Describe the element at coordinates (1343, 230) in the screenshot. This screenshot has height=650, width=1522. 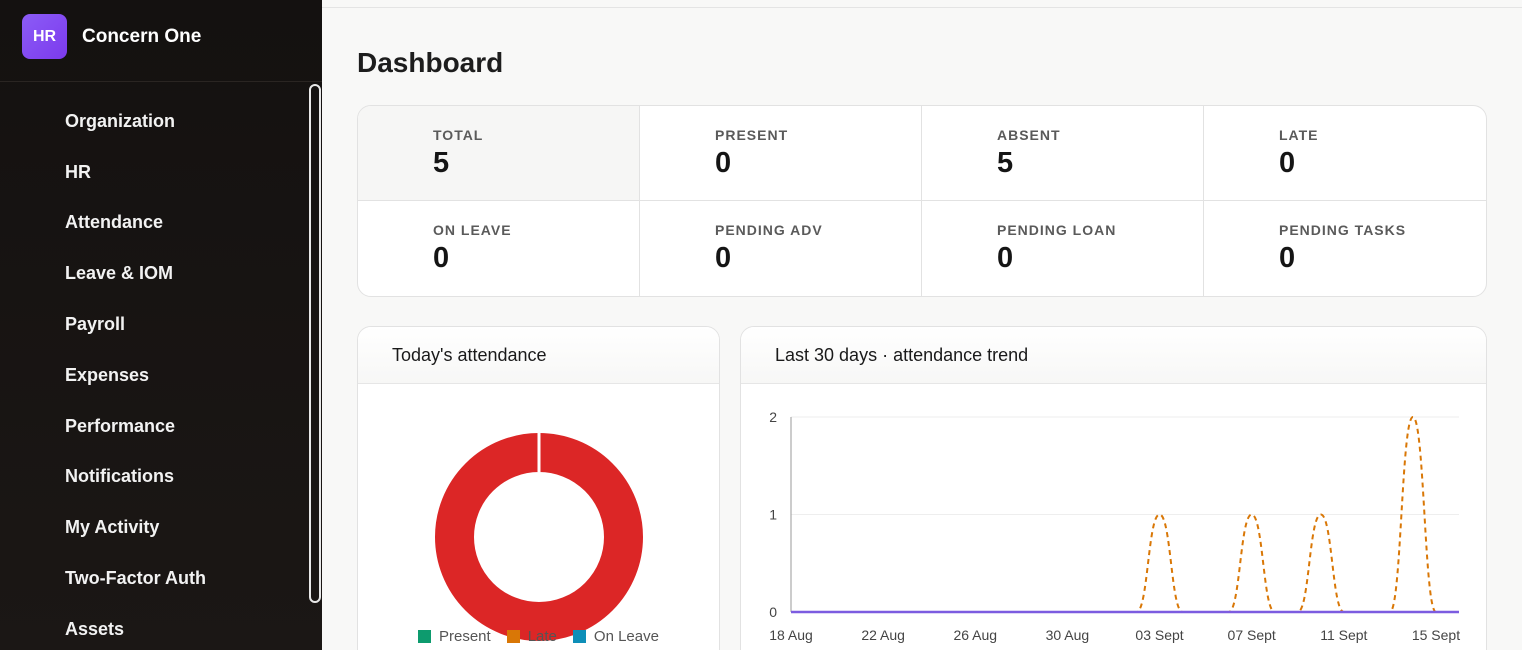
I see `stat-label: PENDING TASKS` at that location.